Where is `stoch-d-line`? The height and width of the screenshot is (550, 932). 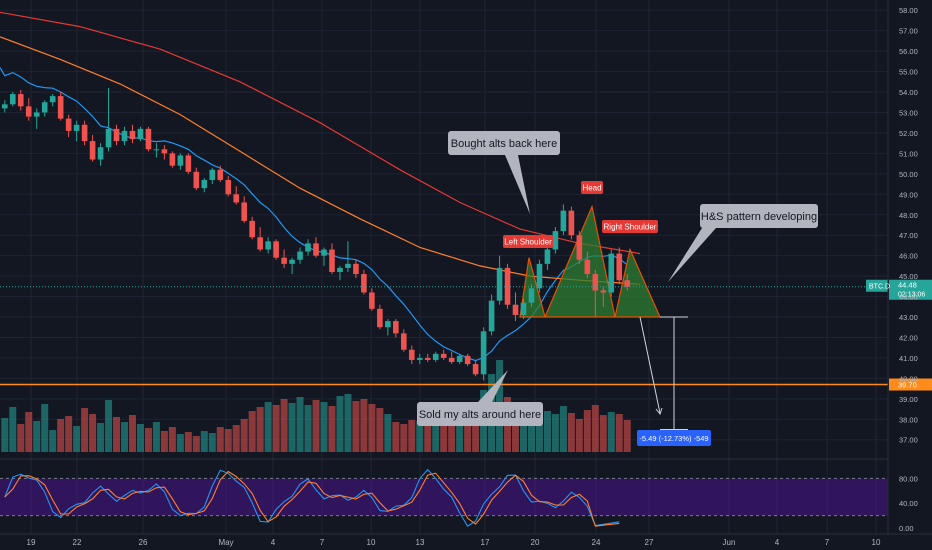 stoch-d-line is located at coordinates (312, 498).